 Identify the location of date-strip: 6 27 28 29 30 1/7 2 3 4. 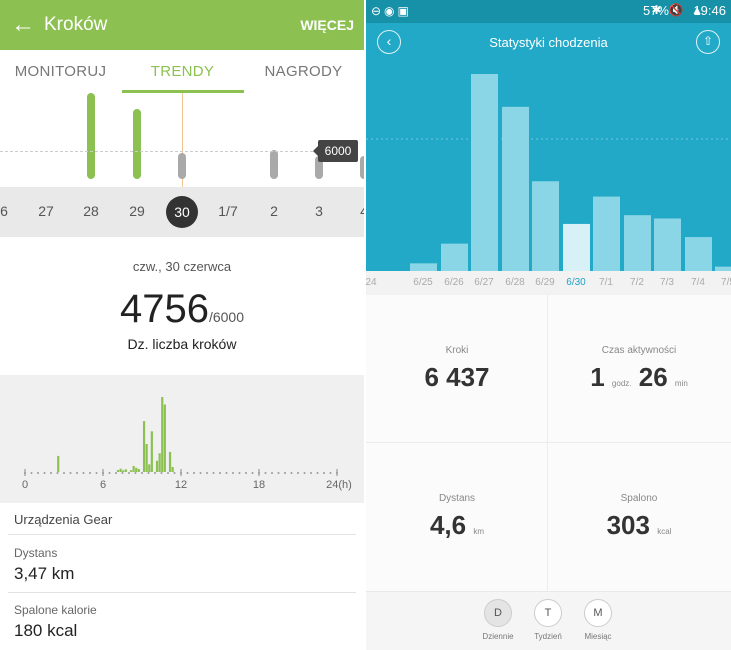
(182, 212).